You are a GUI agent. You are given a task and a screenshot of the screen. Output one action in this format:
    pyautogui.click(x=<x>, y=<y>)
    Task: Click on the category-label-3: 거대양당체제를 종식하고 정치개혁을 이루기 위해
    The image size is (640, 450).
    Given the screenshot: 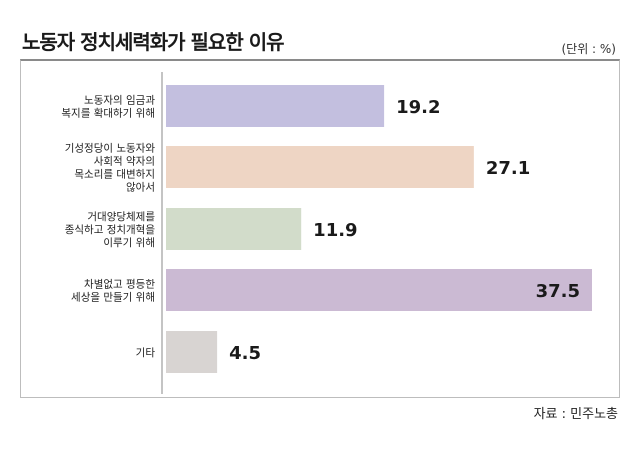 What is the action you would take?
    pyautogui.click(x=110, y=230)
    